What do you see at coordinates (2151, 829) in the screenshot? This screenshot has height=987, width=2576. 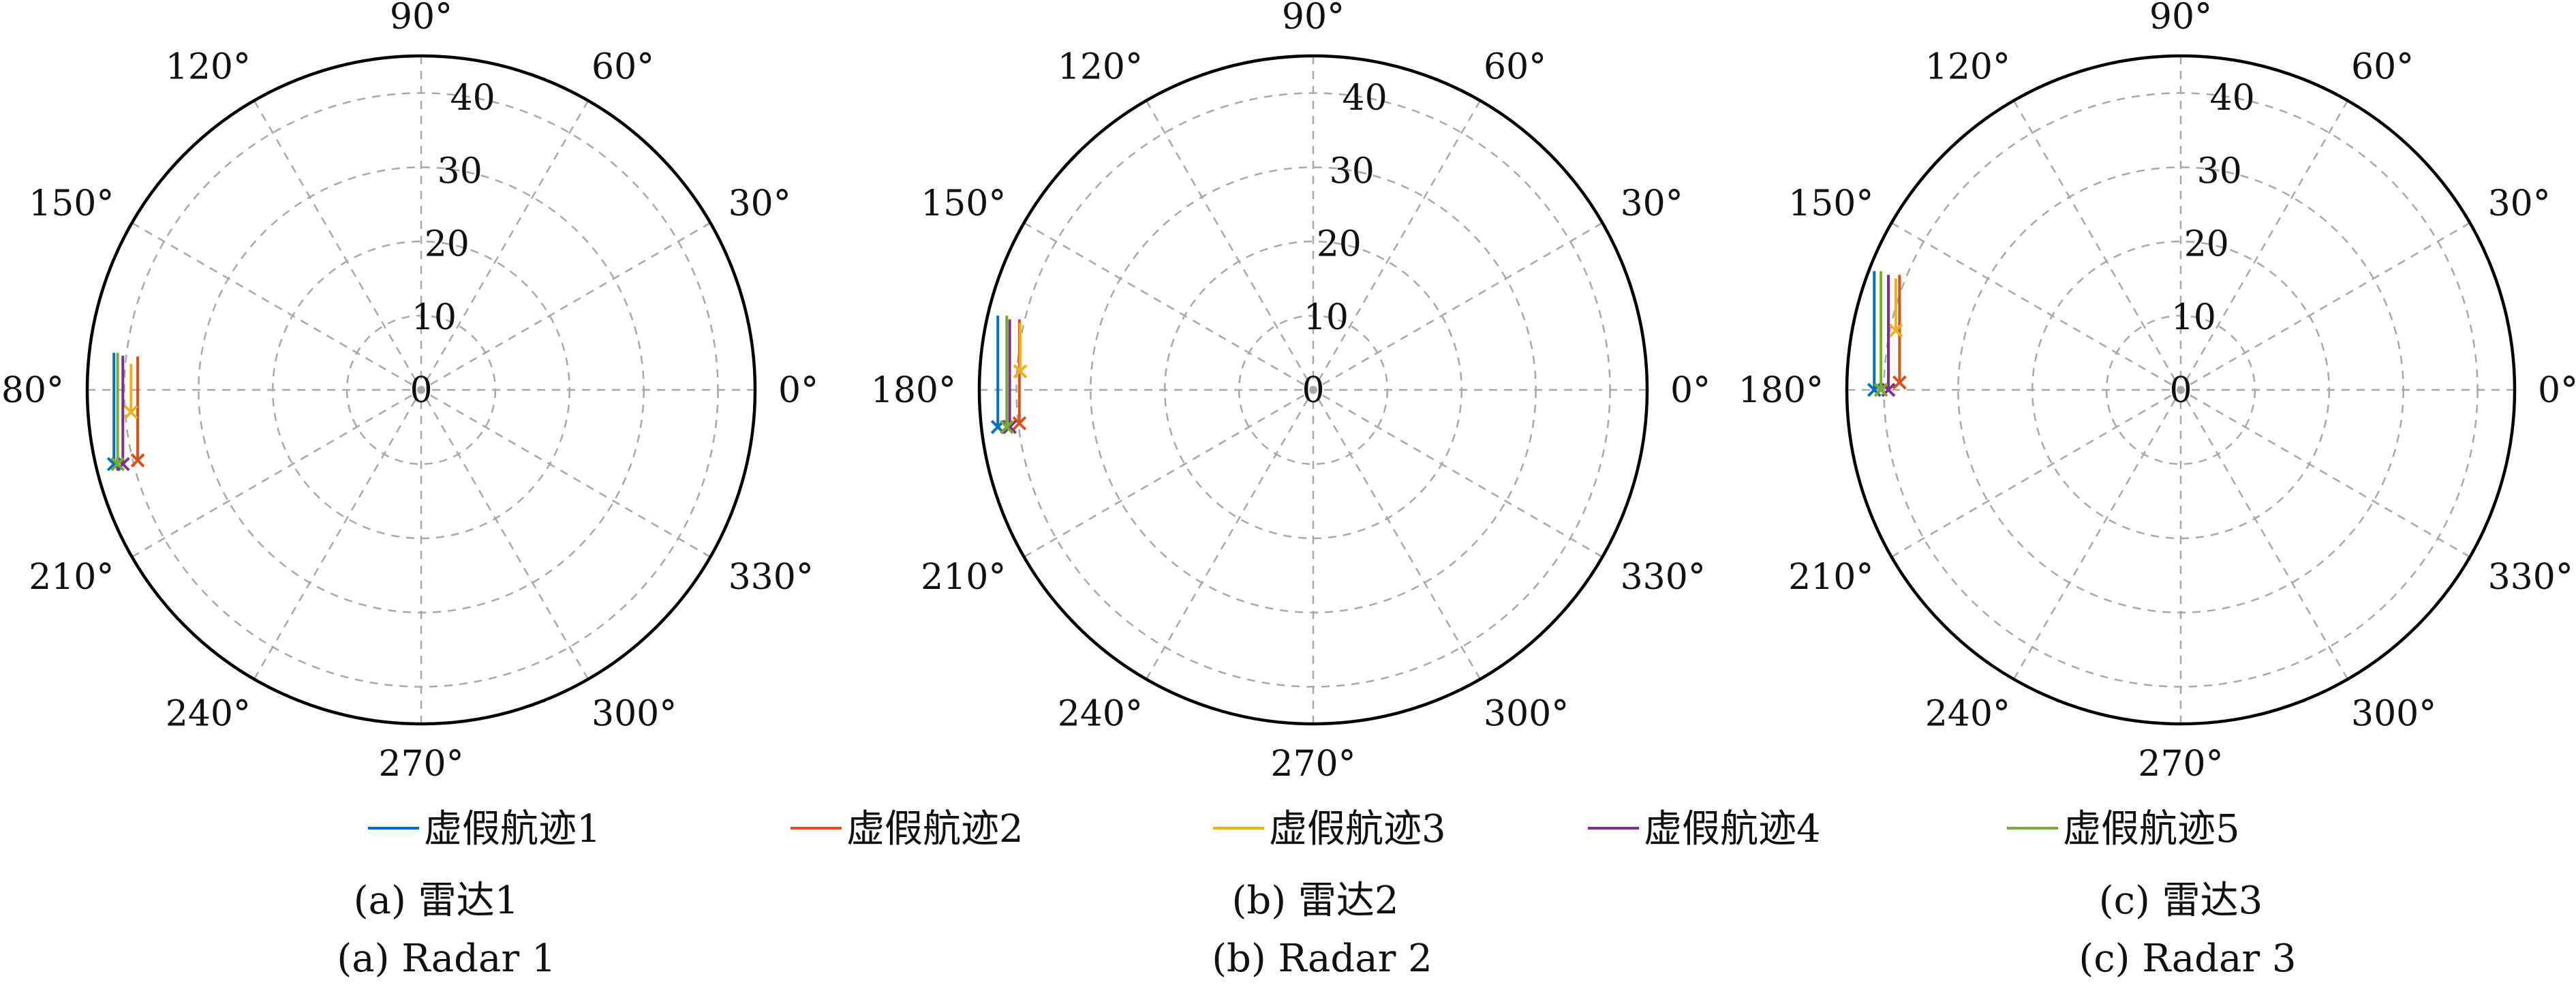 I see `legend-label: 虚假航迹5` at bounding box center [2151, 829].